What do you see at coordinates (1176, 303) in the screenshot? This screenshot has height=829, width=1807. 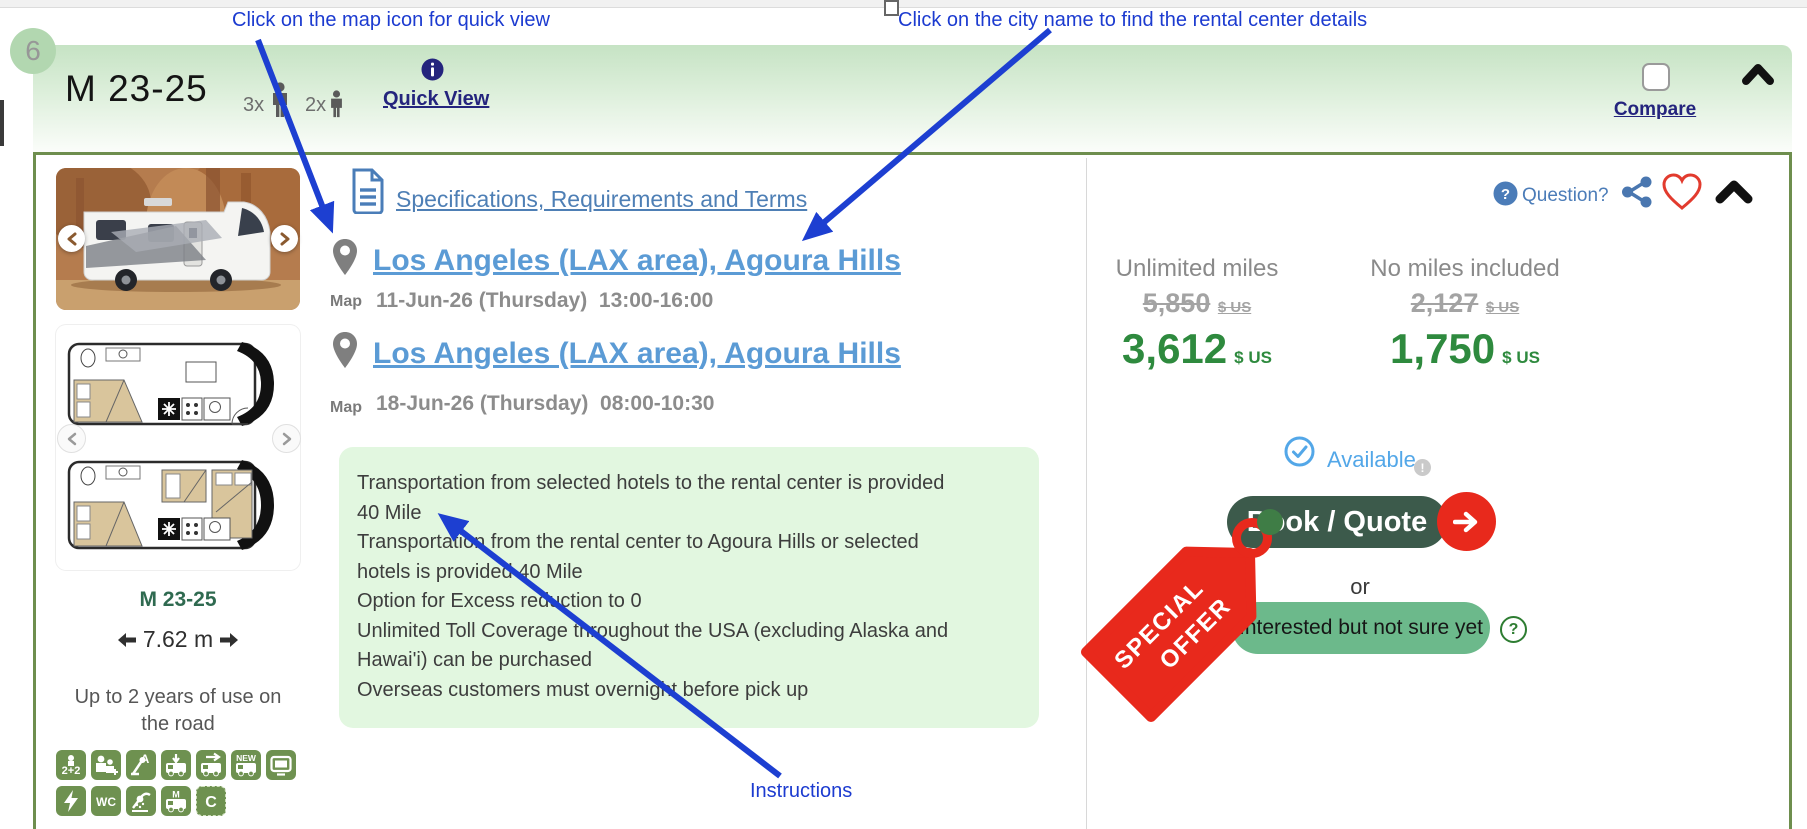 I see `old-price-value: 5,850` at bounding box center [1176, 303].